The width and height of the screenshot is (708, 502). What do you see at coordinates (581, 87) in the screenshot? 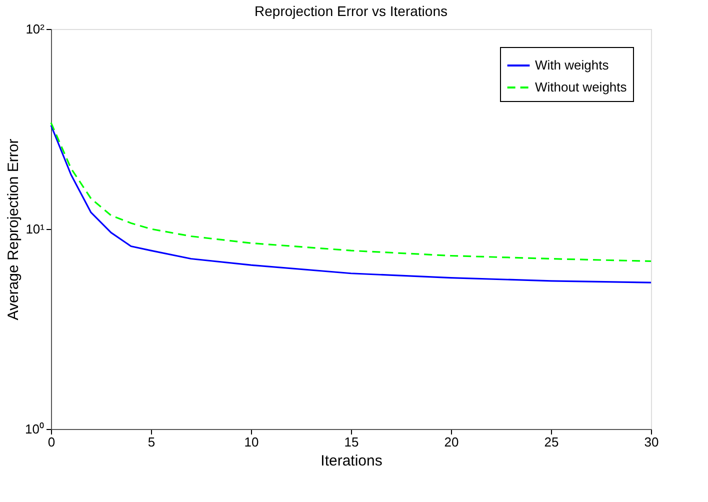
I see `legend-label: Without weights` at bounding box center [581, 87].